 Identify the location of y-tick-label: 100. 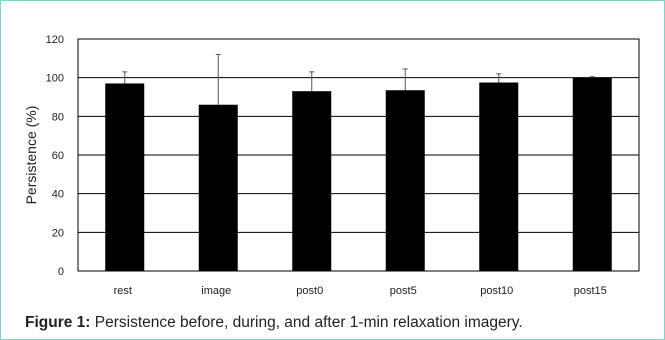
(55, 79).